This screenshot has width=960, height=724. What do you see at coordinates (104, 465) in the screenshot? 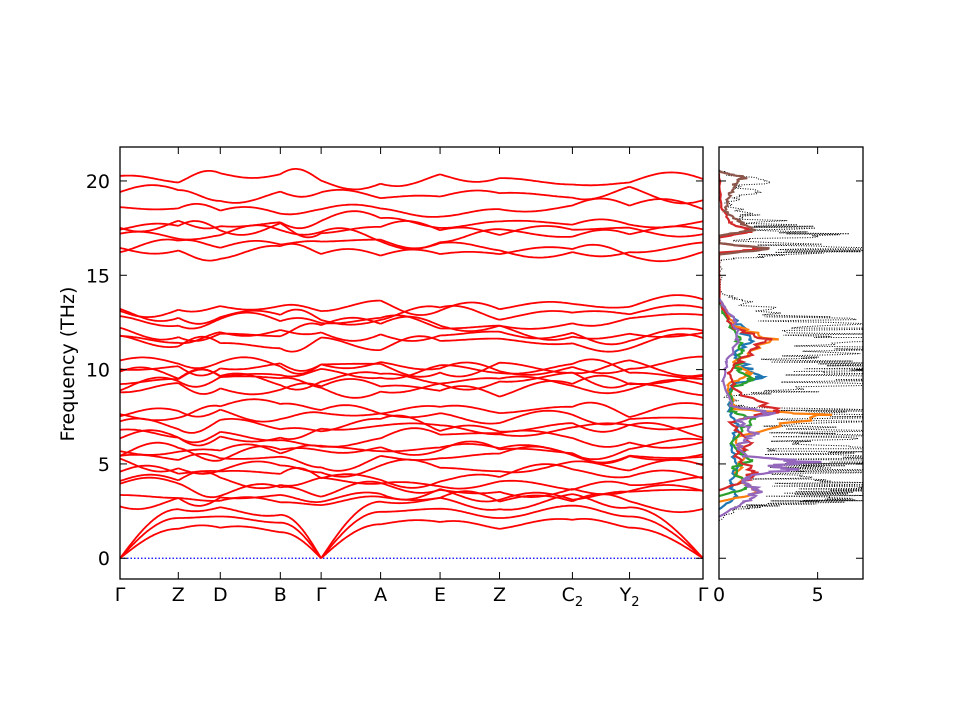
I see `y-tick-label: 5` at bounding box center [104, 465].